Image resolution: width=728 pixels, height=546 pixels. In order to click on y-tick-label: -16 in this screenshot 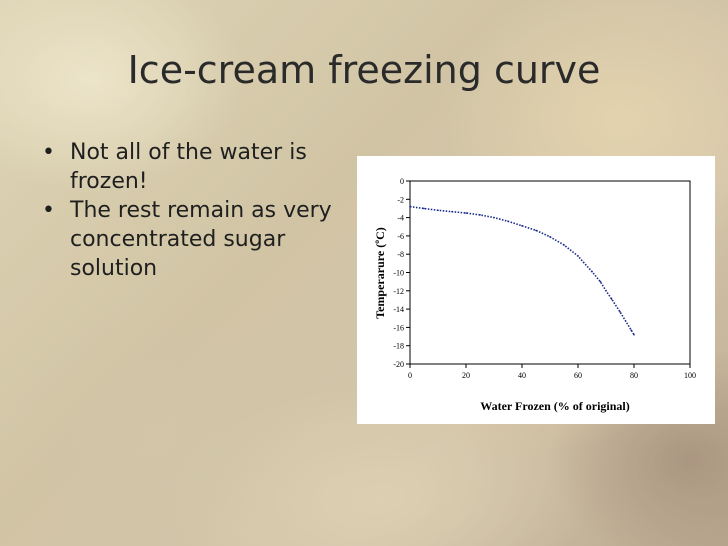, I will do `click(398, 327)`.